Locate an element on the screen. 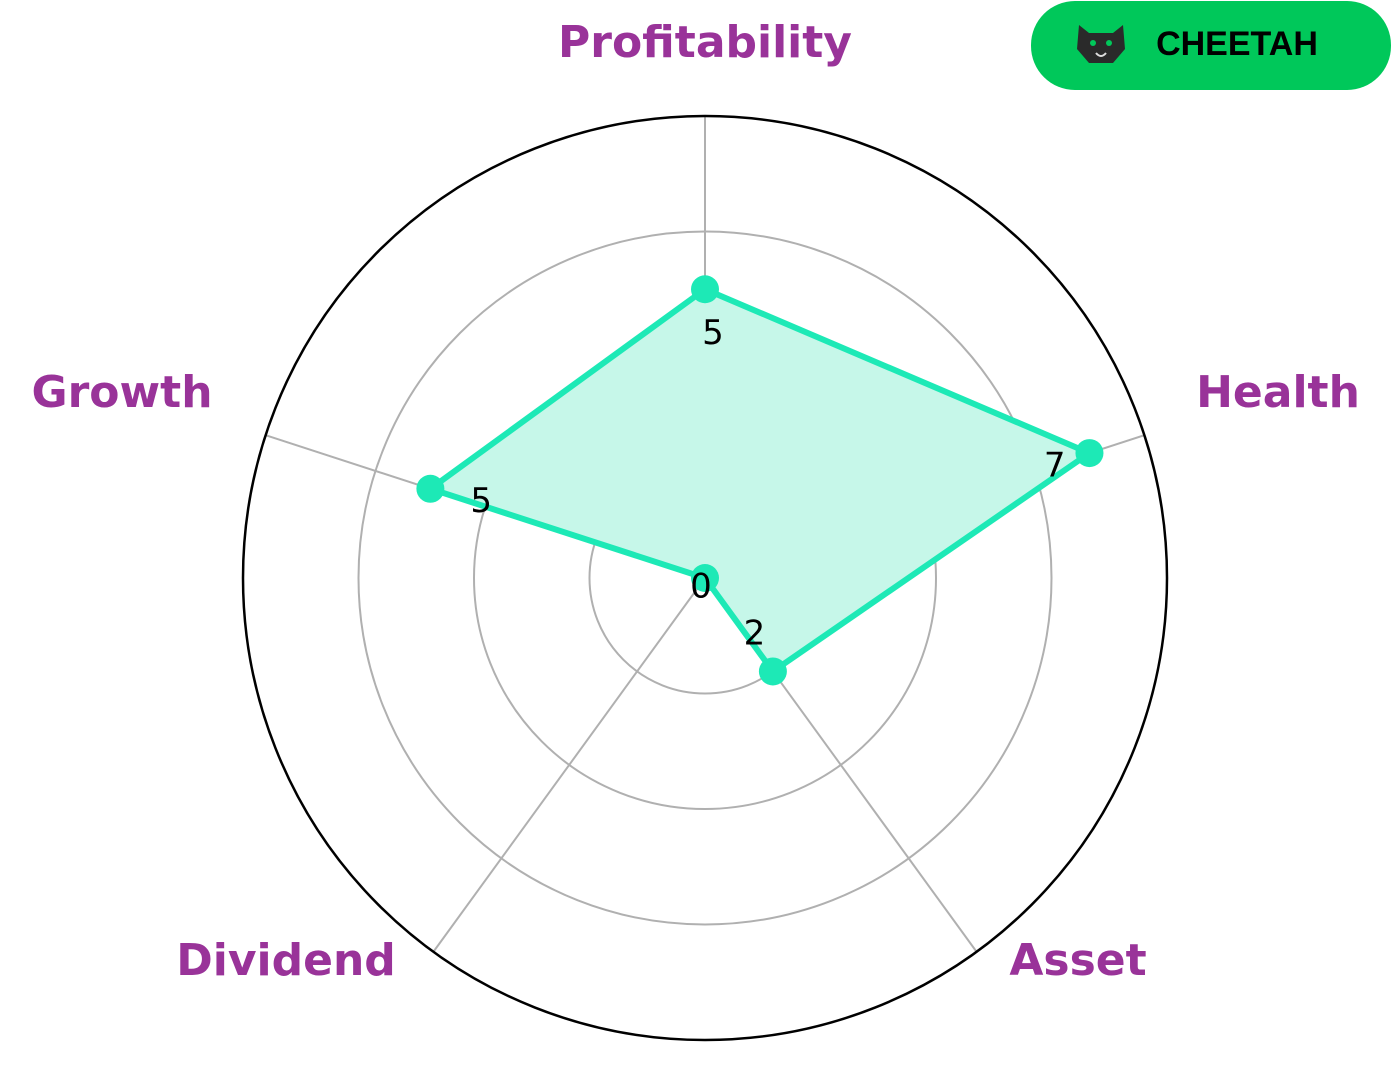  axis-label: Asset is located at coordinates (1077, 960).